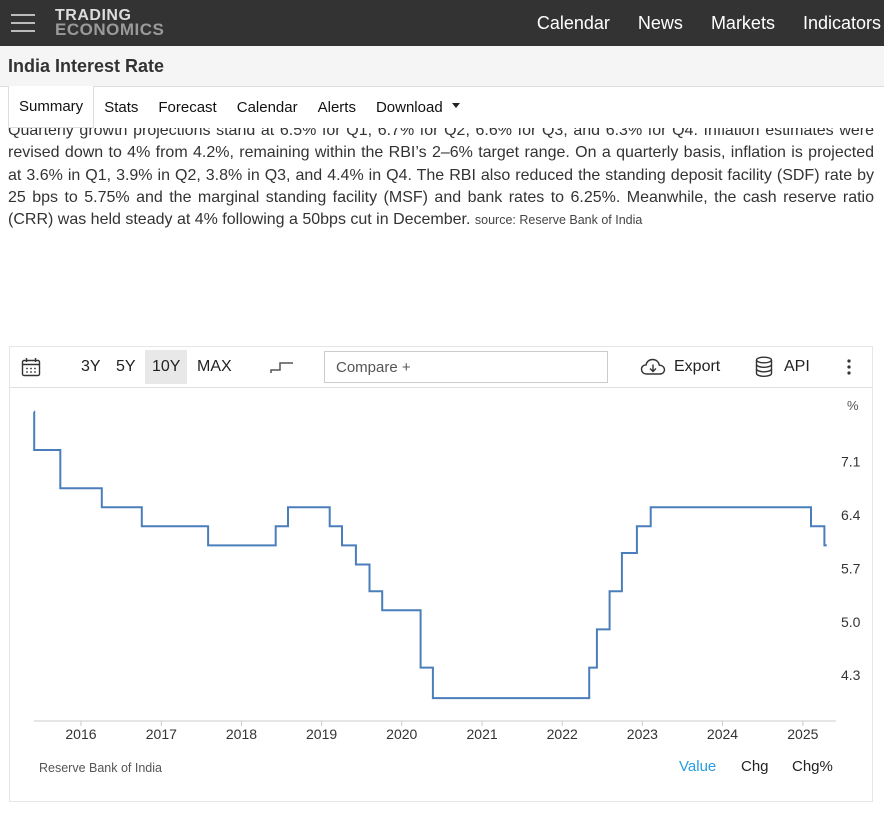  What do you see at coordinates (166, 367) in the screenshot?
I see `range-10y: 10Y` at bounding box center [166, 367].